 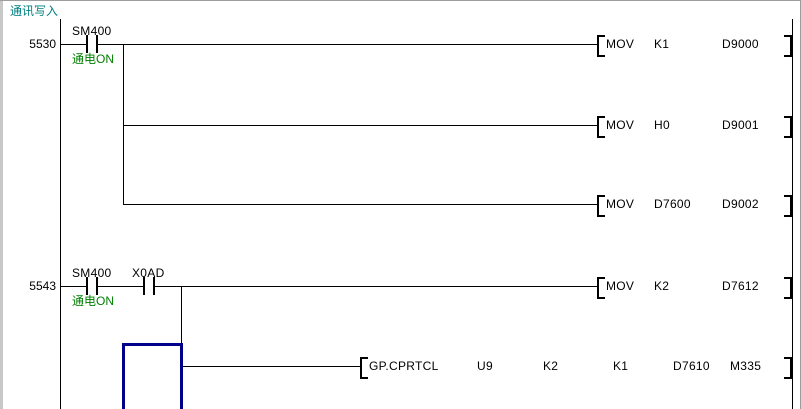 I want to click on instruction-arg: D7612, so click(x=740, y=286).